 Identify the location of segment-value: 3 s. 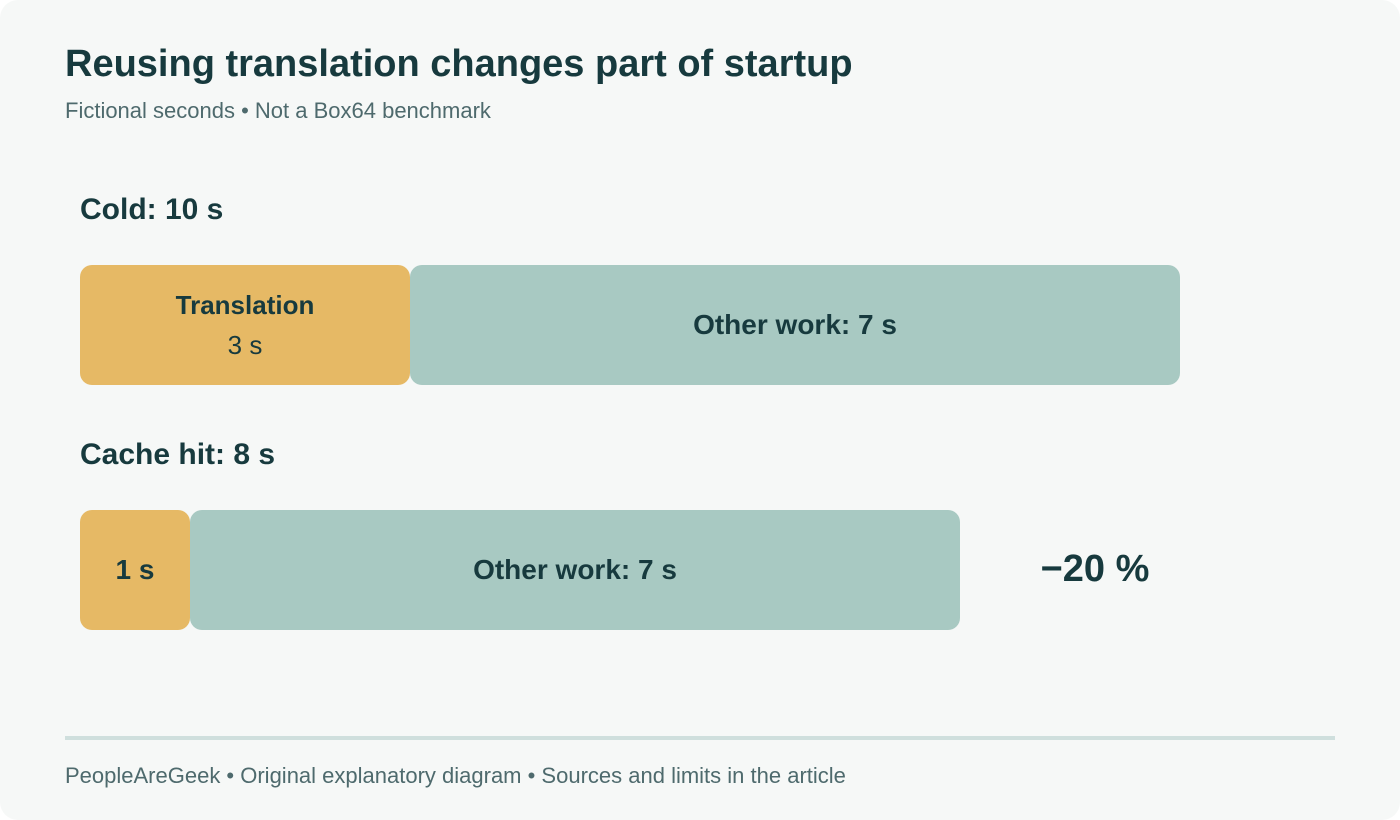
(245, 345).